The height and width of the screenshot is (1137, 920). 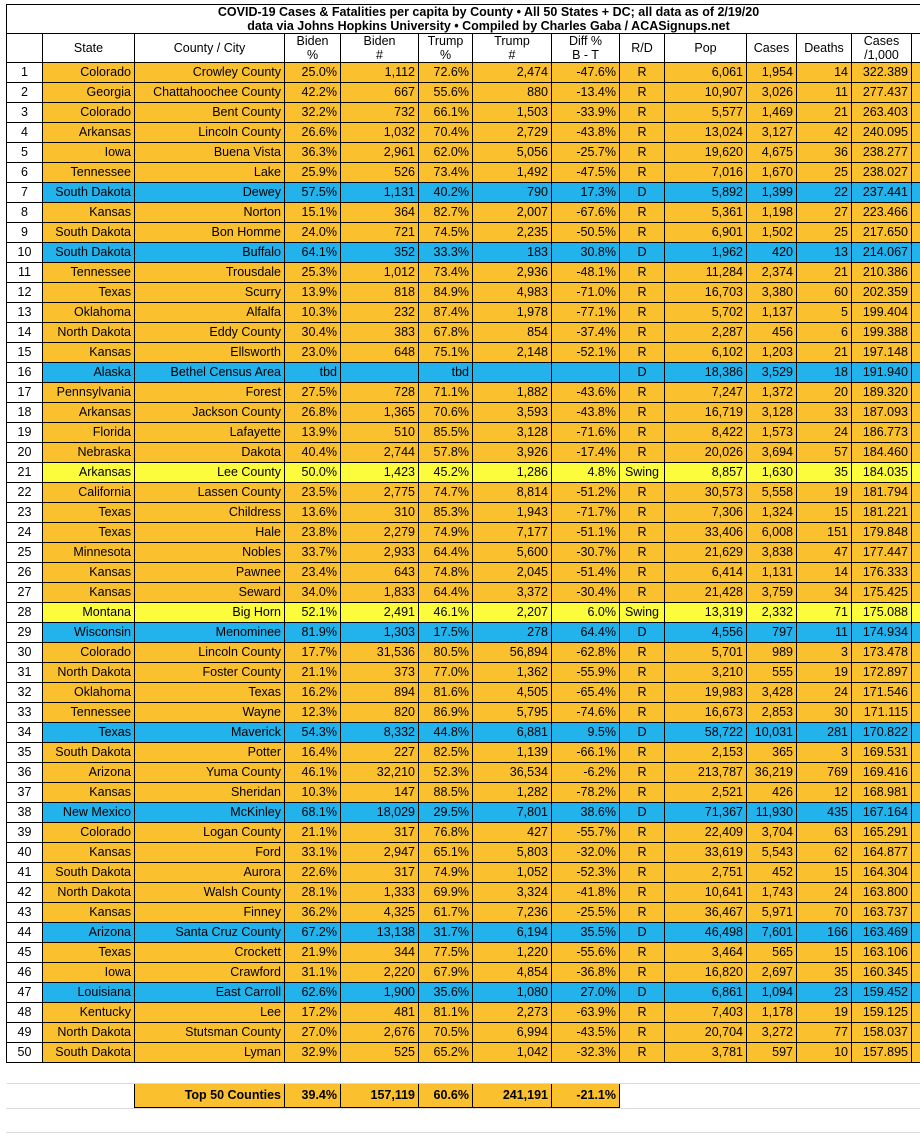 What do you see at coordinates (88, 992) in the screenshot?
I see `cell-state-name: Louisiana` at bounding box center [88, 992].